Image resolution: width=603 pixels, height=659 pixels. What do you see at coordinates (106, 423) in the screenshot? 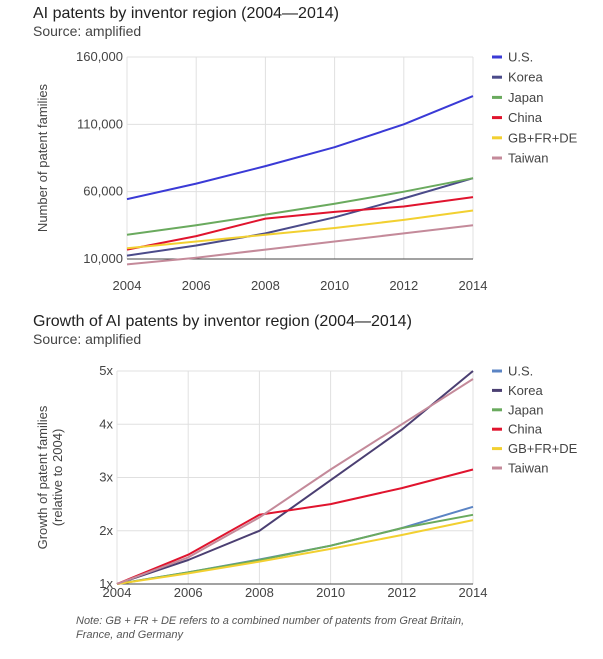
I see `y-tick-label: 4x` at bounding box center [106, 423].